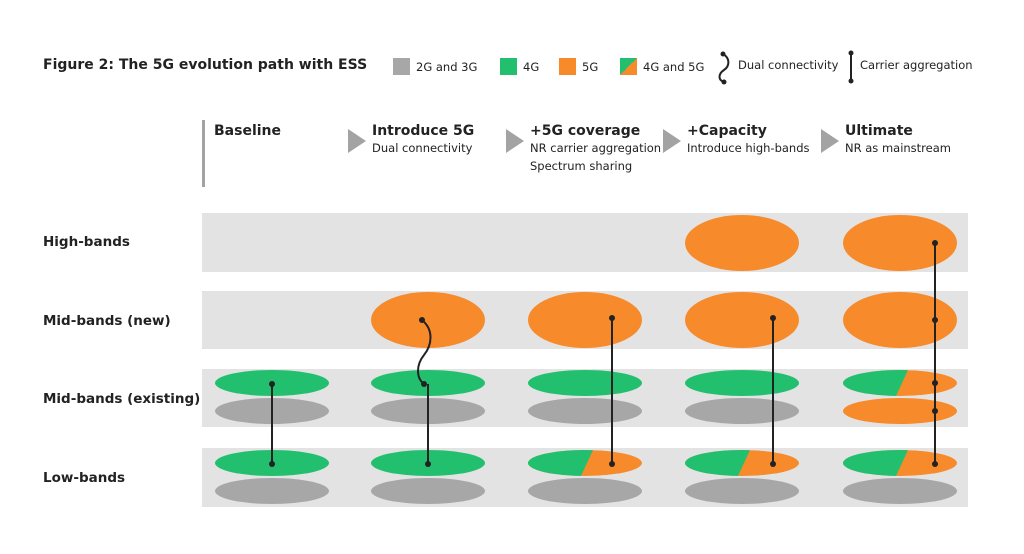 The image size is (1024, 554). I want to click on stage-title: Ultimate, so click(879, 131).